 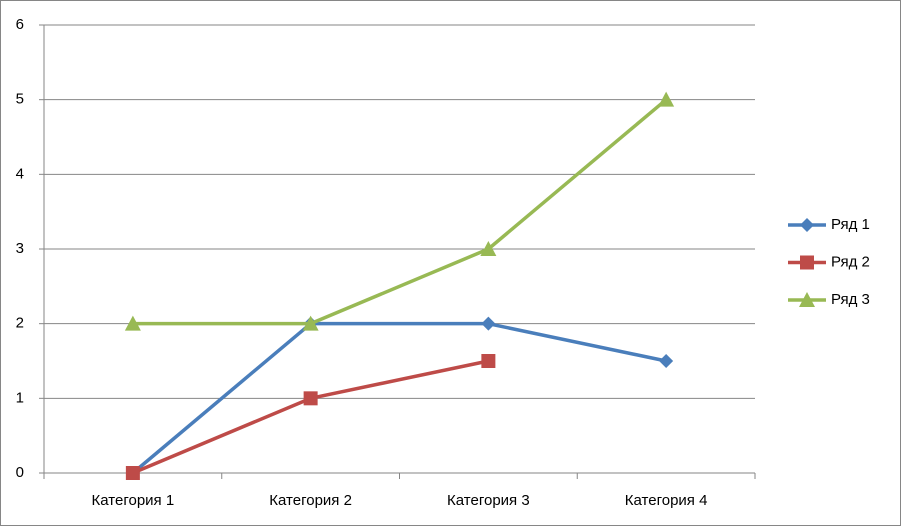 What do you see at coordinates (133, 500) in the screenshot?
I see `x-tick-label: Категория 1` at bounding box center [133, 500].